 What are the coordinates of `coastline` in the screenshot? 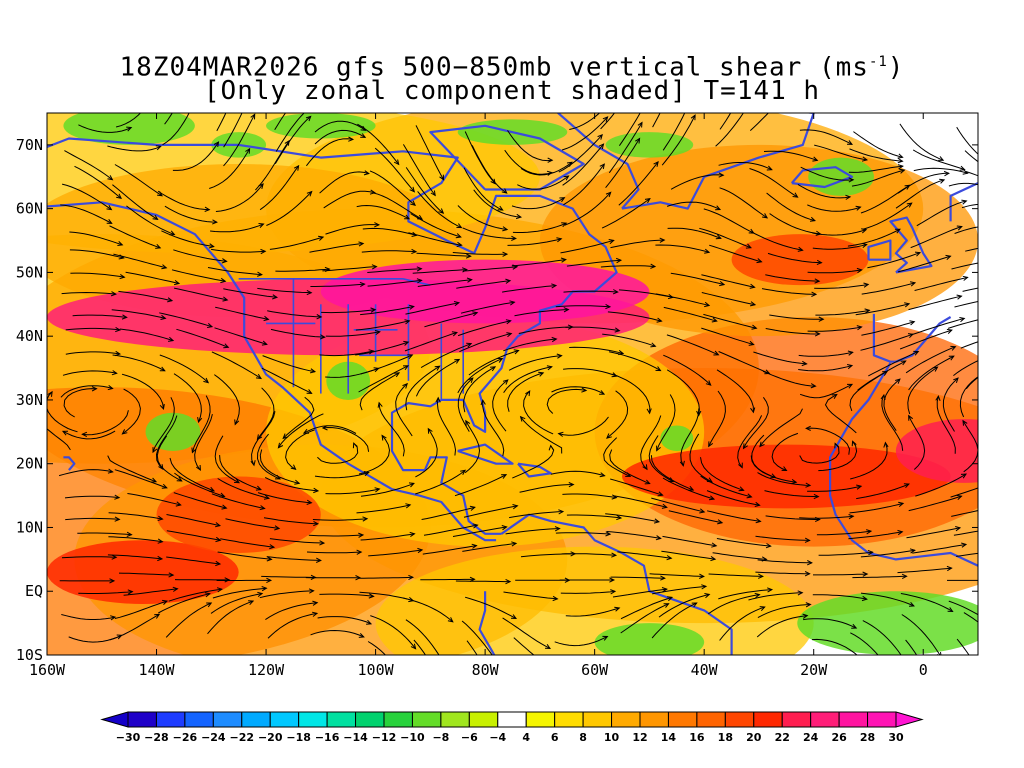 It's located at (69, 463).